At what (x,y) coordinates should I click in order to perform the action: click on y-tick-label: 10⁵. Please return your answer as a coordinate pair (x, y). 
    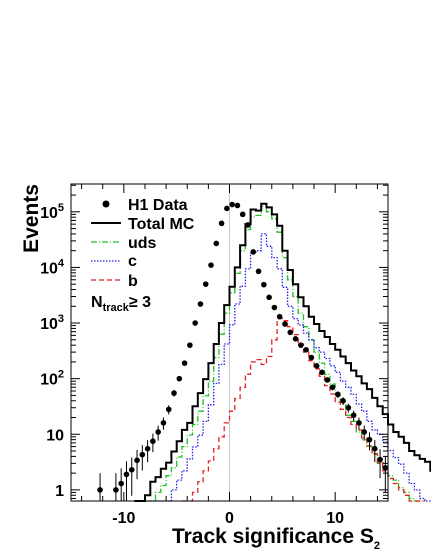
    Looking at the image, I should click on (52, 212).